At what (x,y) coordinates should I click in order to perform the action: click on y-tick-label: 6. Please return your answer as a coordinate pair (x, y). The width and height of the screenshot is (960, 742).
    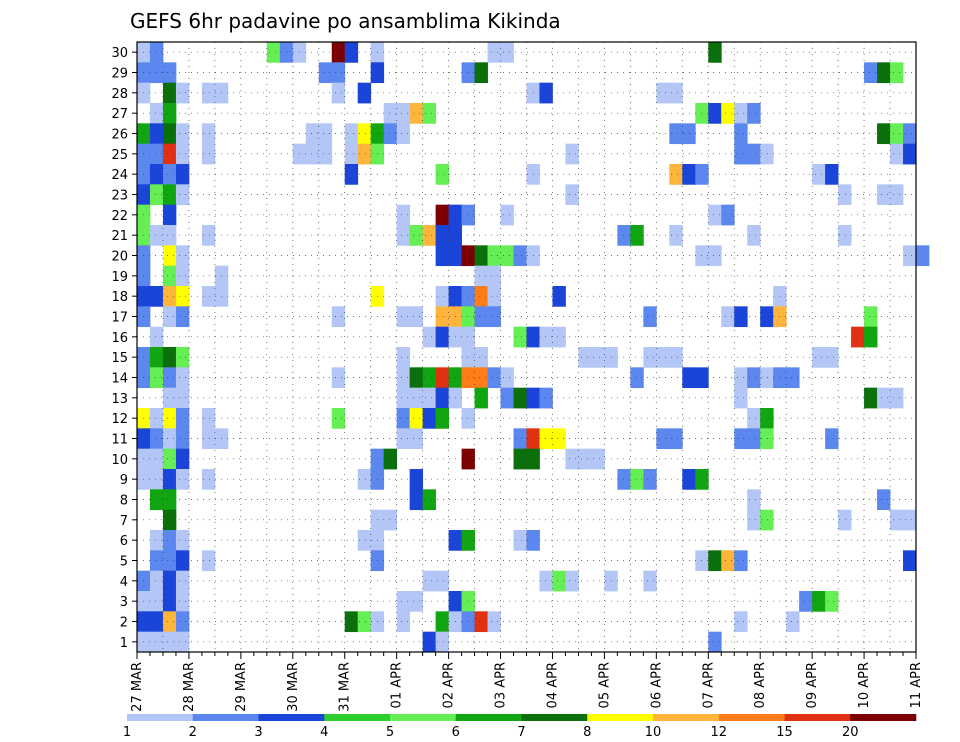
    Looking at the image, I should click on (124, 541).